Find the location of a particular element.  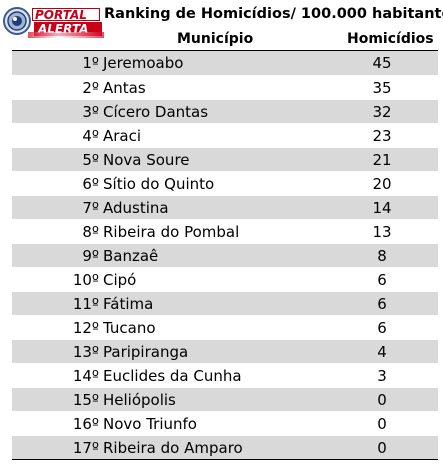

municipio-cell: Paripiranga is located at coordinates (146, 352).